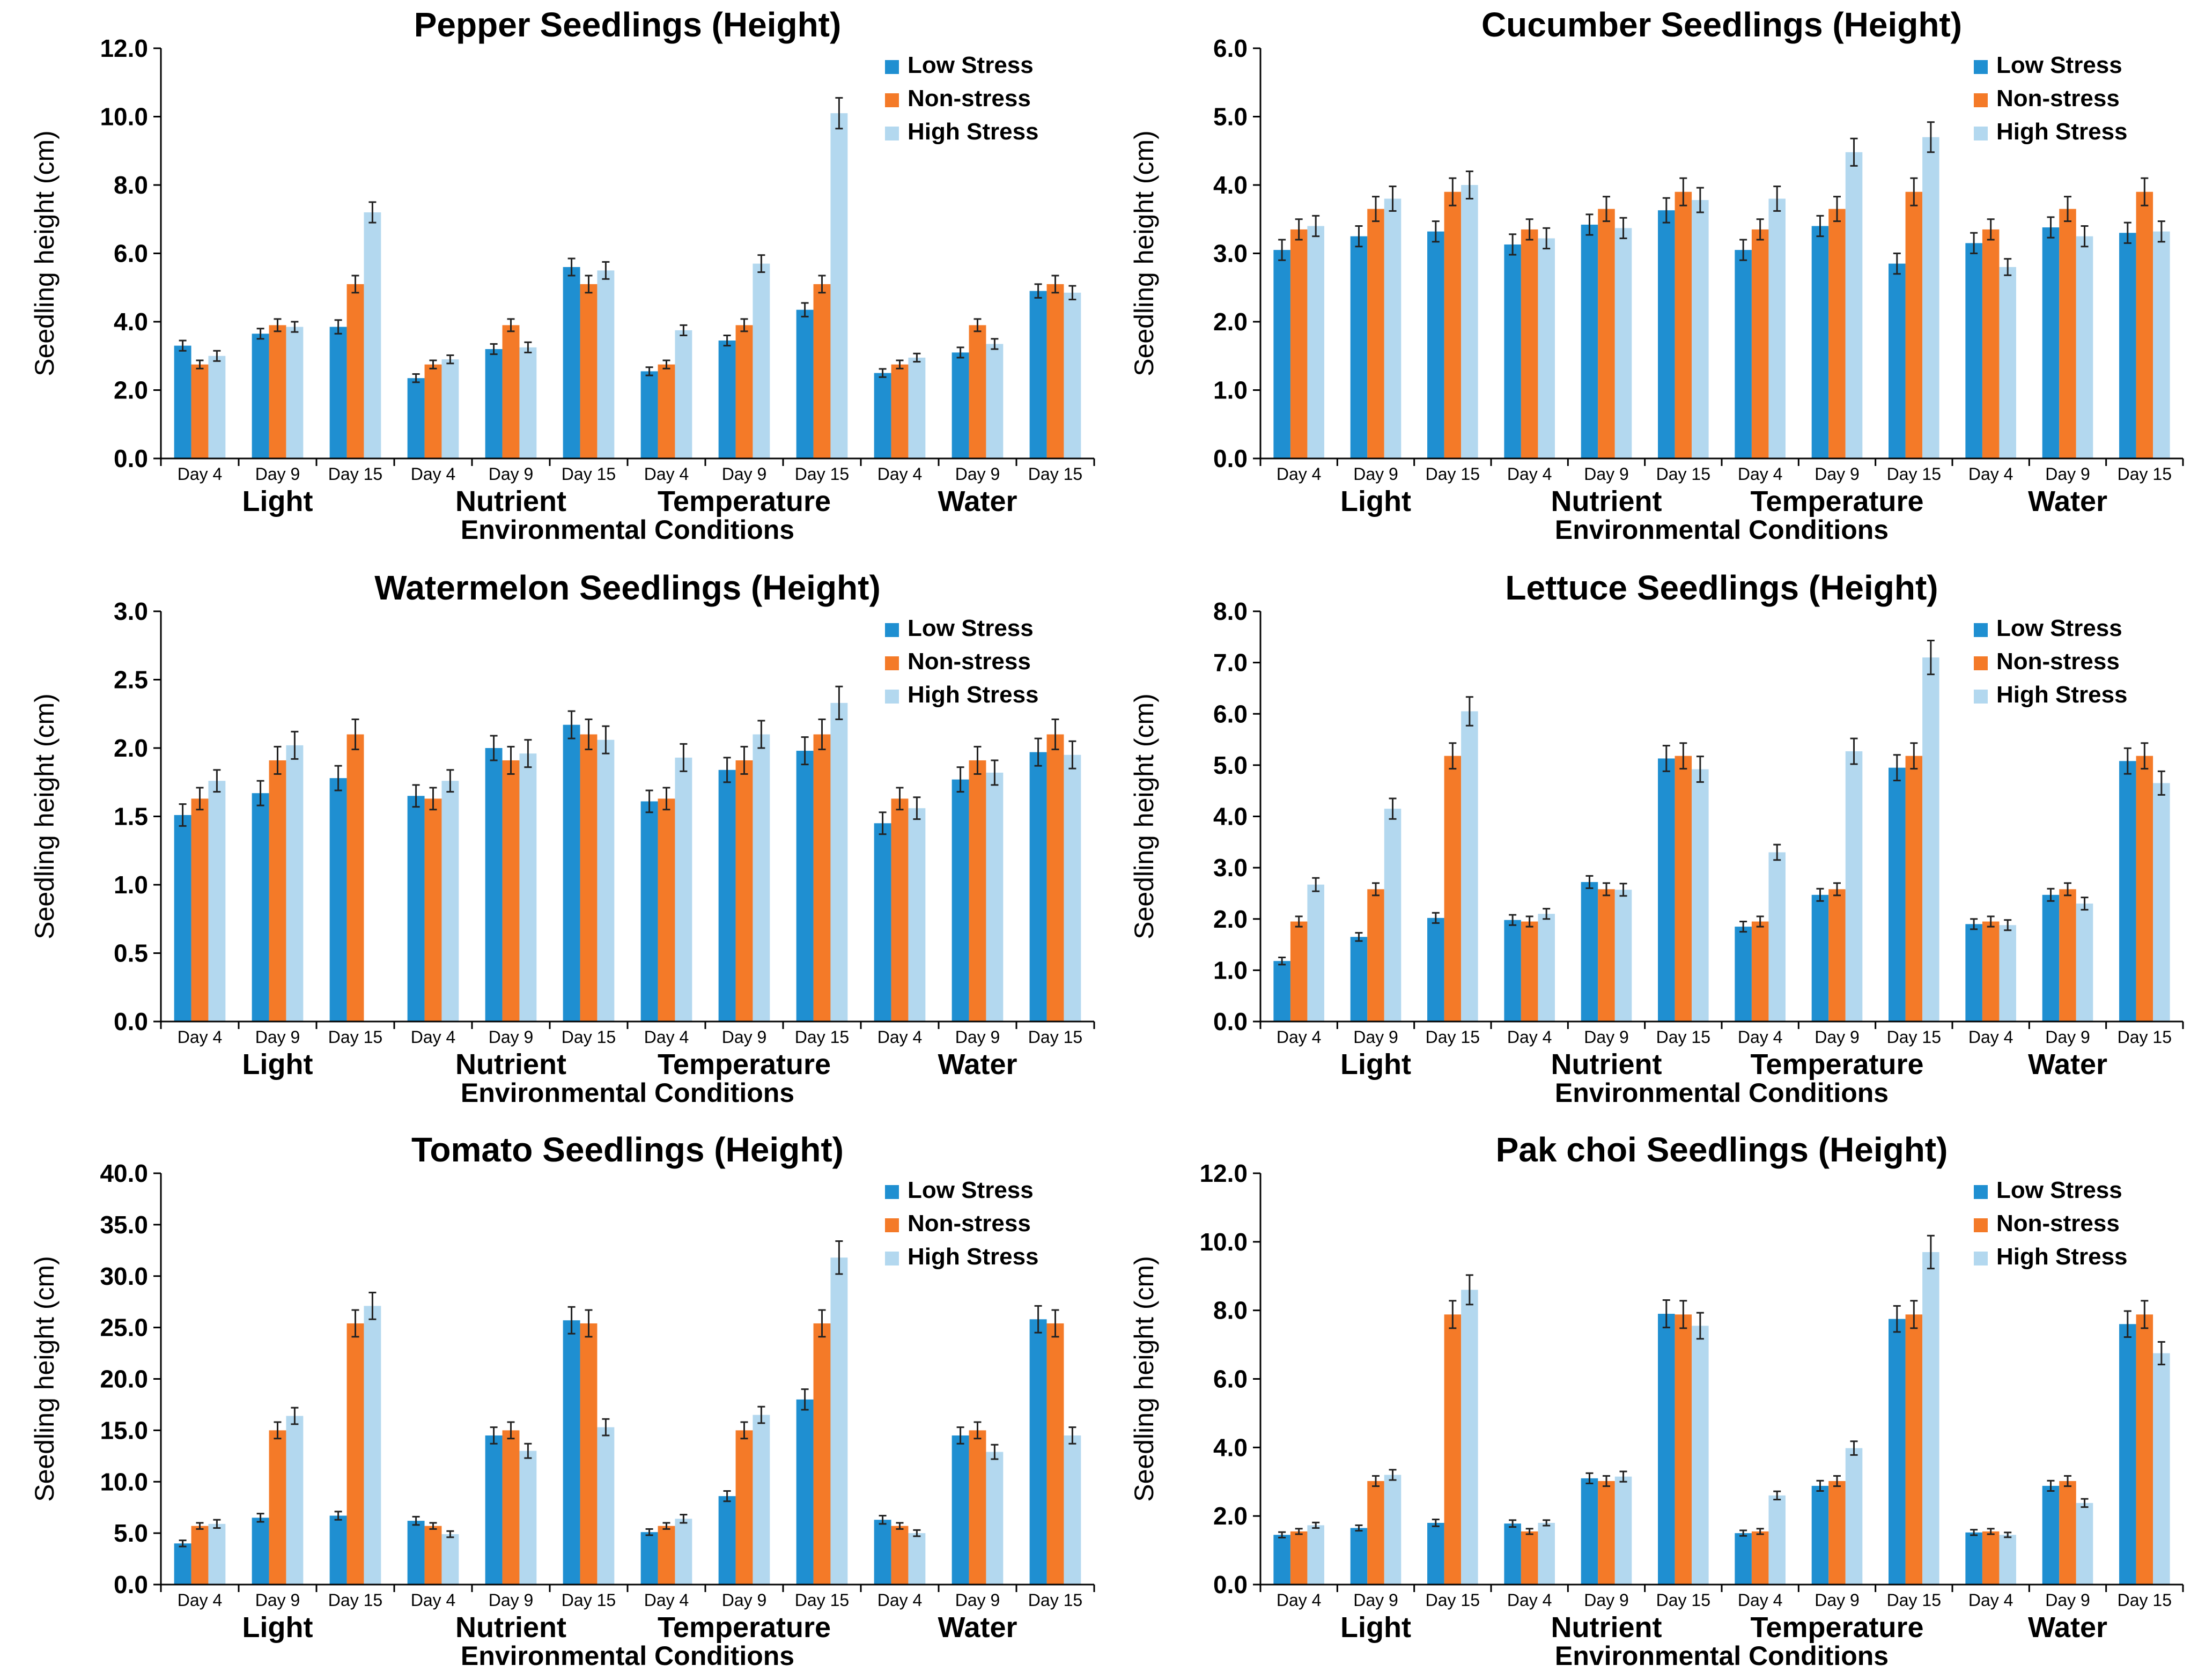 This screenshot has height=1680, width=2198. What do you see at coordinates (1230, 1379) in the screenshot?
I see `y-tick-label: 6.0` at bounding box center [1230, 1379].